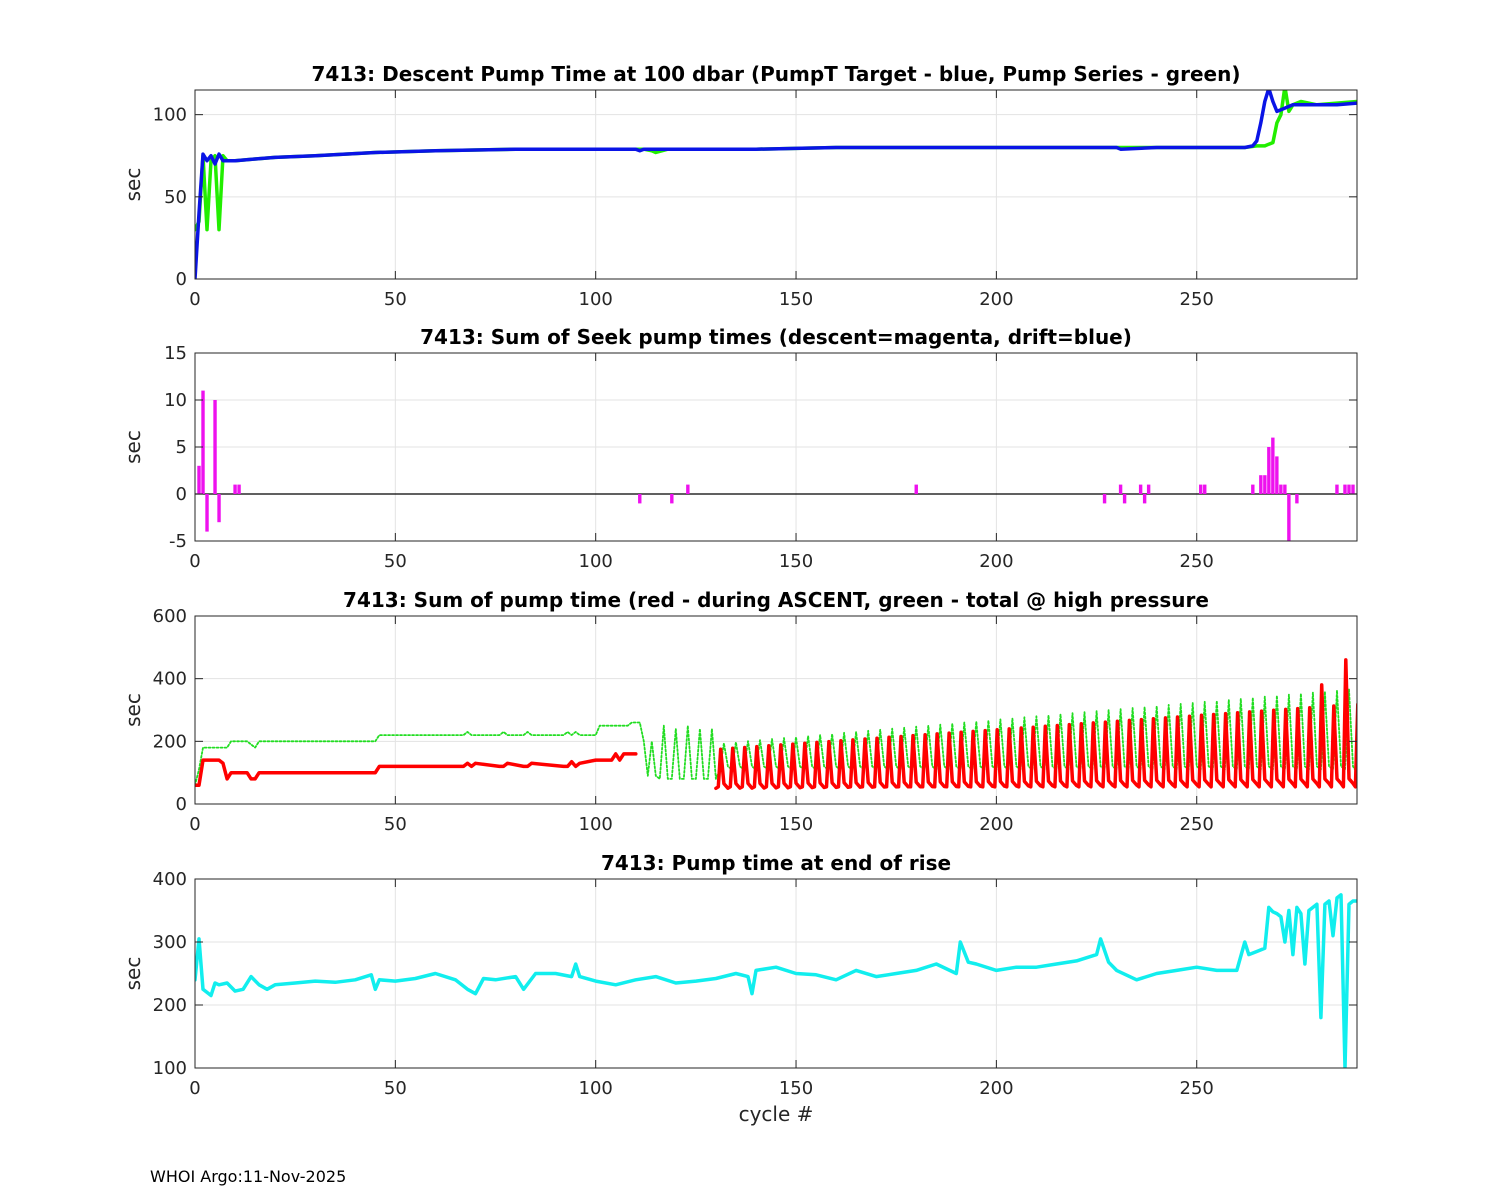  I want to click on y-tick-label: 10, so click(175, 400).